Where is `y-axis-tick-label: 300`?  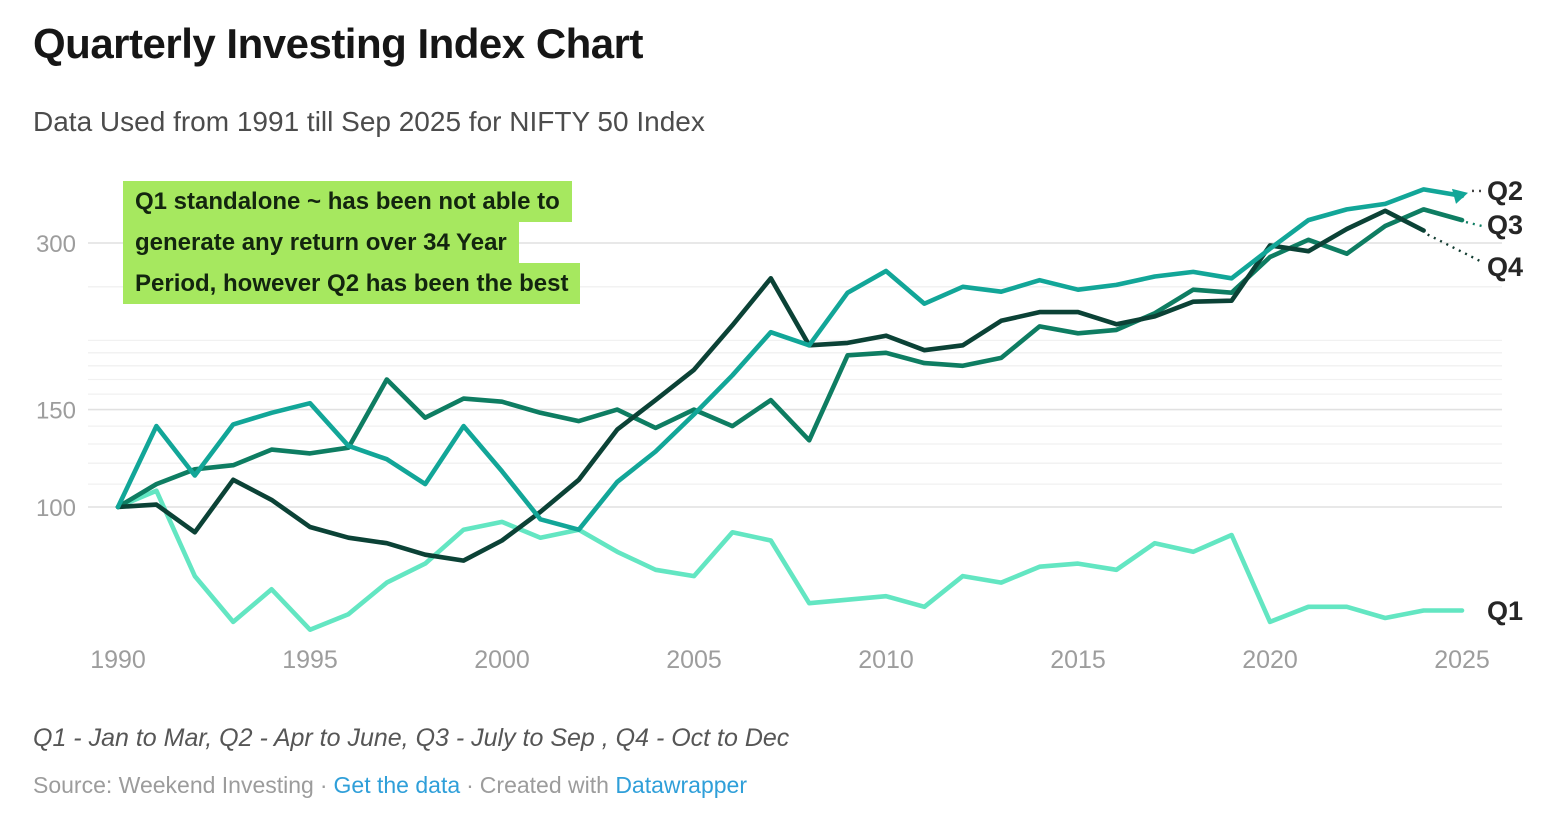
y-axis-tick-label: 300 is located at coordinates (56, 244).